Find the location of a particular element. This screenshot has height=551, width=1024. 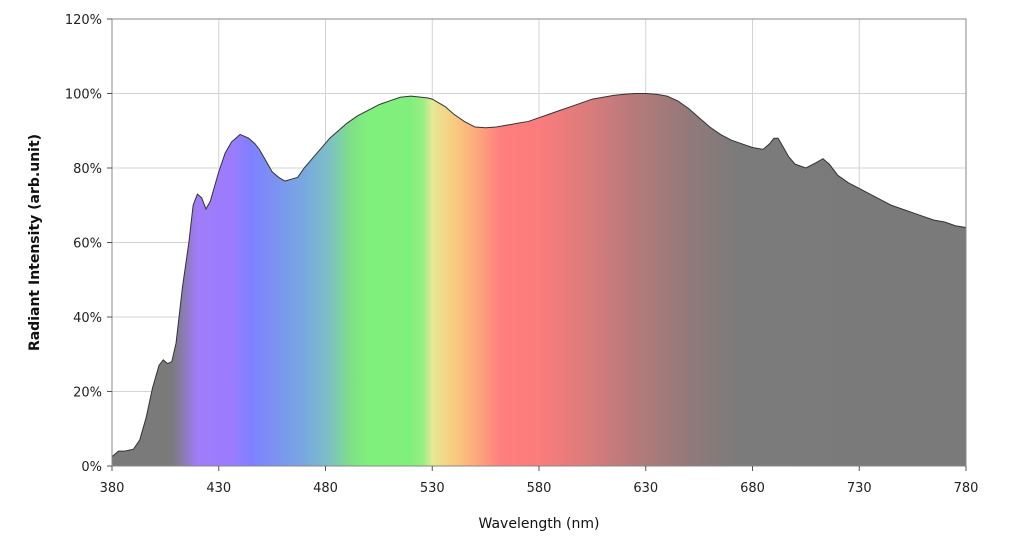

x-axis-title: Wavelength (nm) is located at coordinates (539, 524).